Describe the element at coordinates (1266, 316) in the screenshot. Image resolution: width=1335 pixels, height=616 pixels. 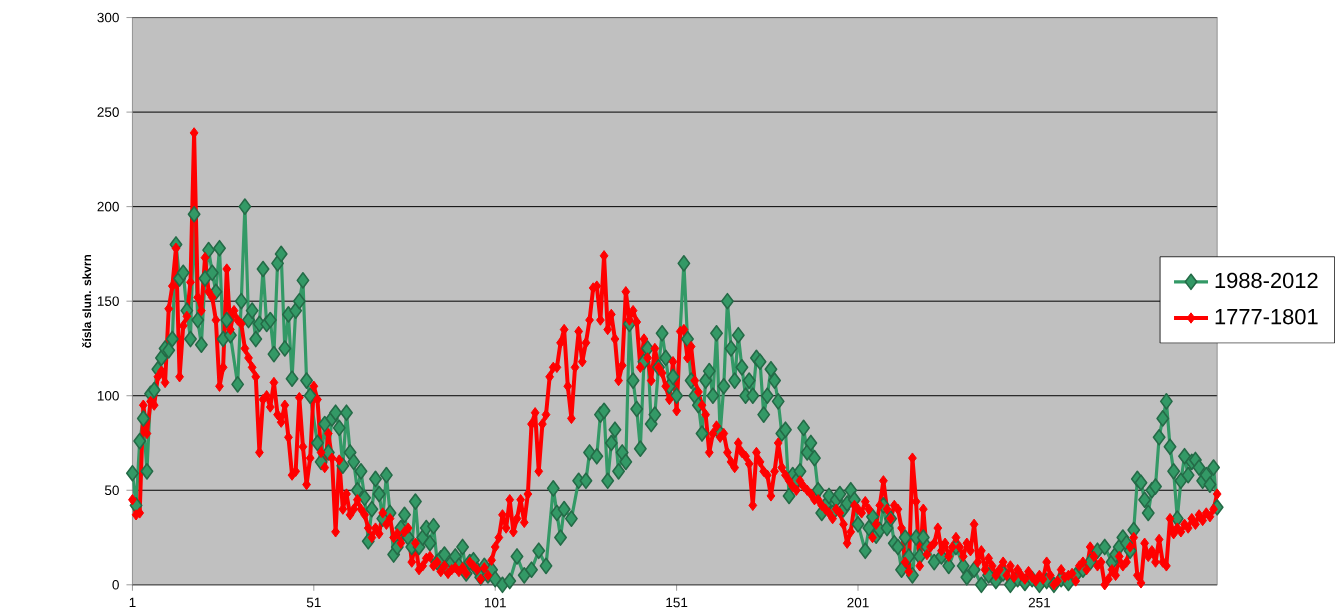
I see `legend-label: 1777-1801` at that location.